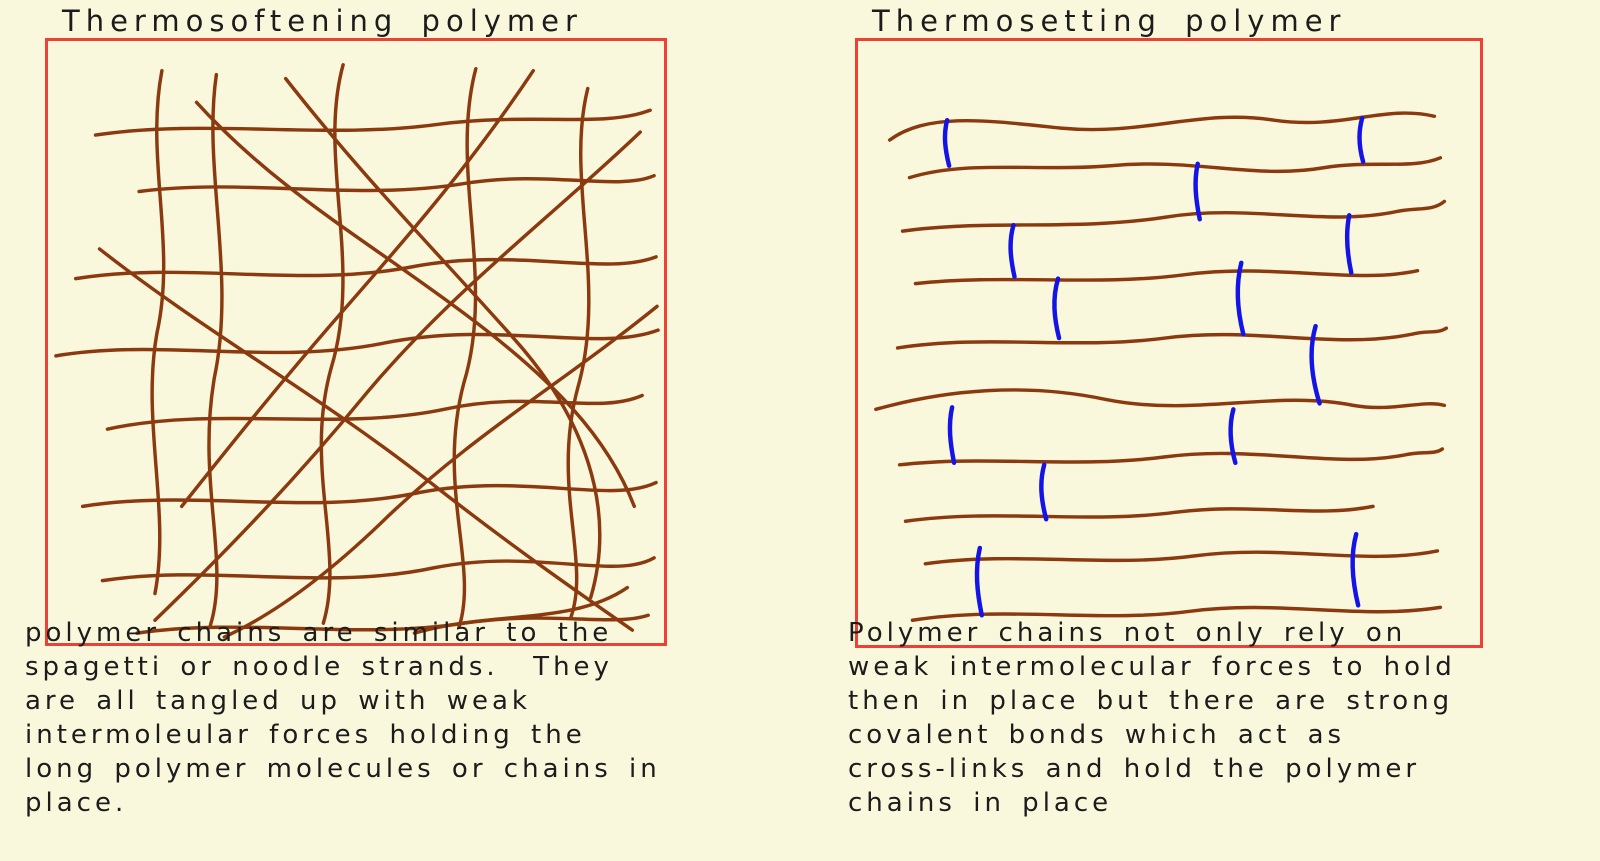 This screenshot has width=1600, height=861. I want to click on caption-line: Polymer chains not only rely on, so click(1127, 633).